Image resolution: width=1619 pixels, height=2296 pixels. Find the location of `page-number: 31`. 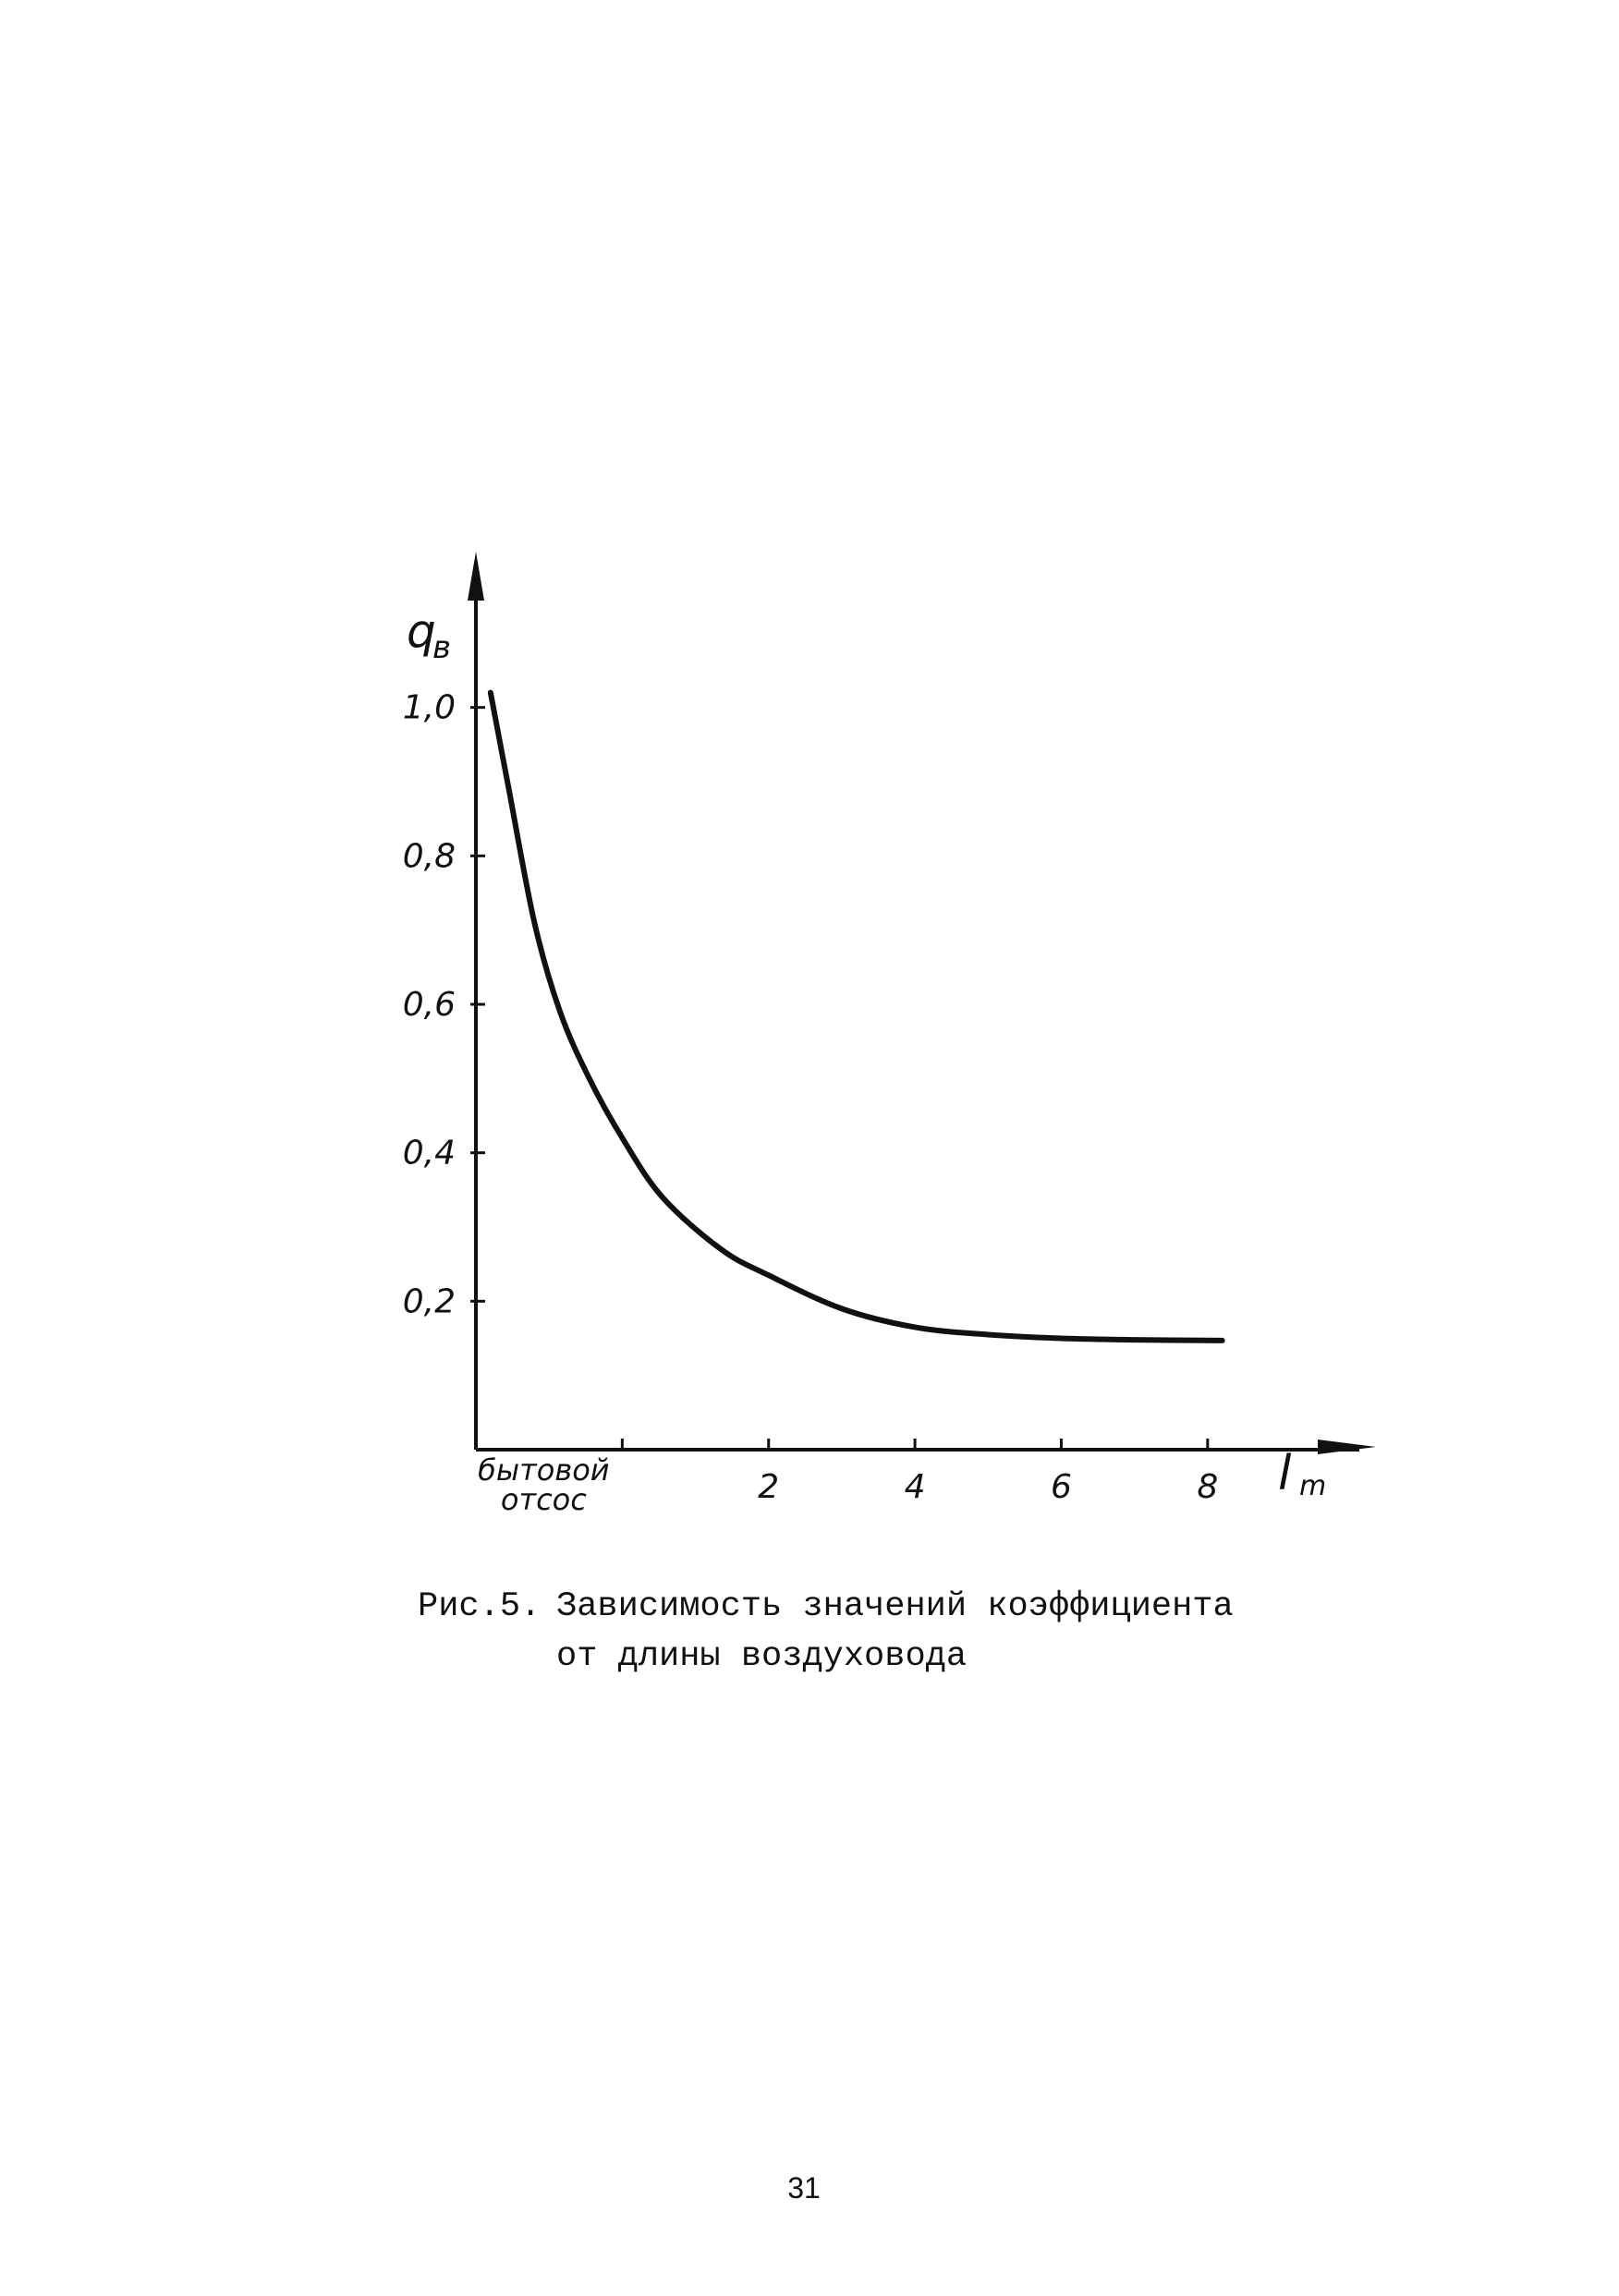

page-number: 31 is located at coordinates (804, 2188).